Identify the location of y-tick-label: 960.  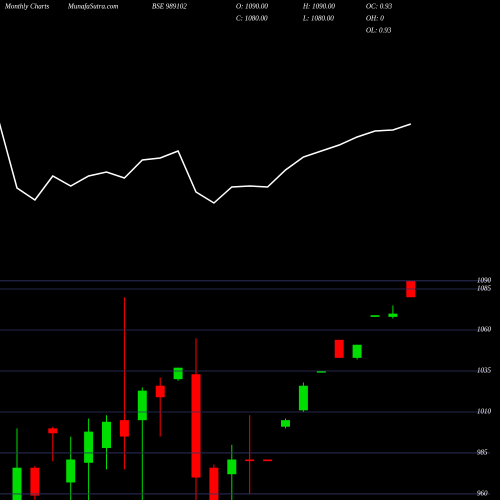
(482, 494).